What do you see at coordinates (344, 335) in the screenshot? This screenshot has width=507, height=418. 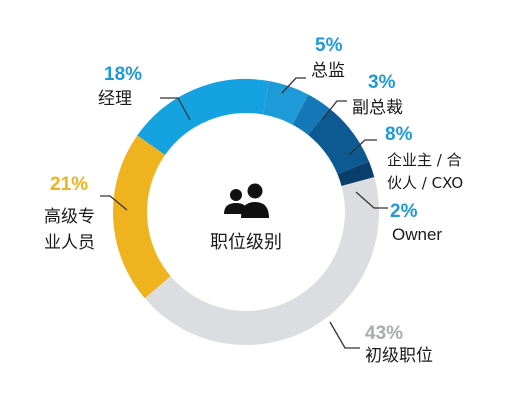 I see `leader-line-junior` at bounding box center [344, 335].